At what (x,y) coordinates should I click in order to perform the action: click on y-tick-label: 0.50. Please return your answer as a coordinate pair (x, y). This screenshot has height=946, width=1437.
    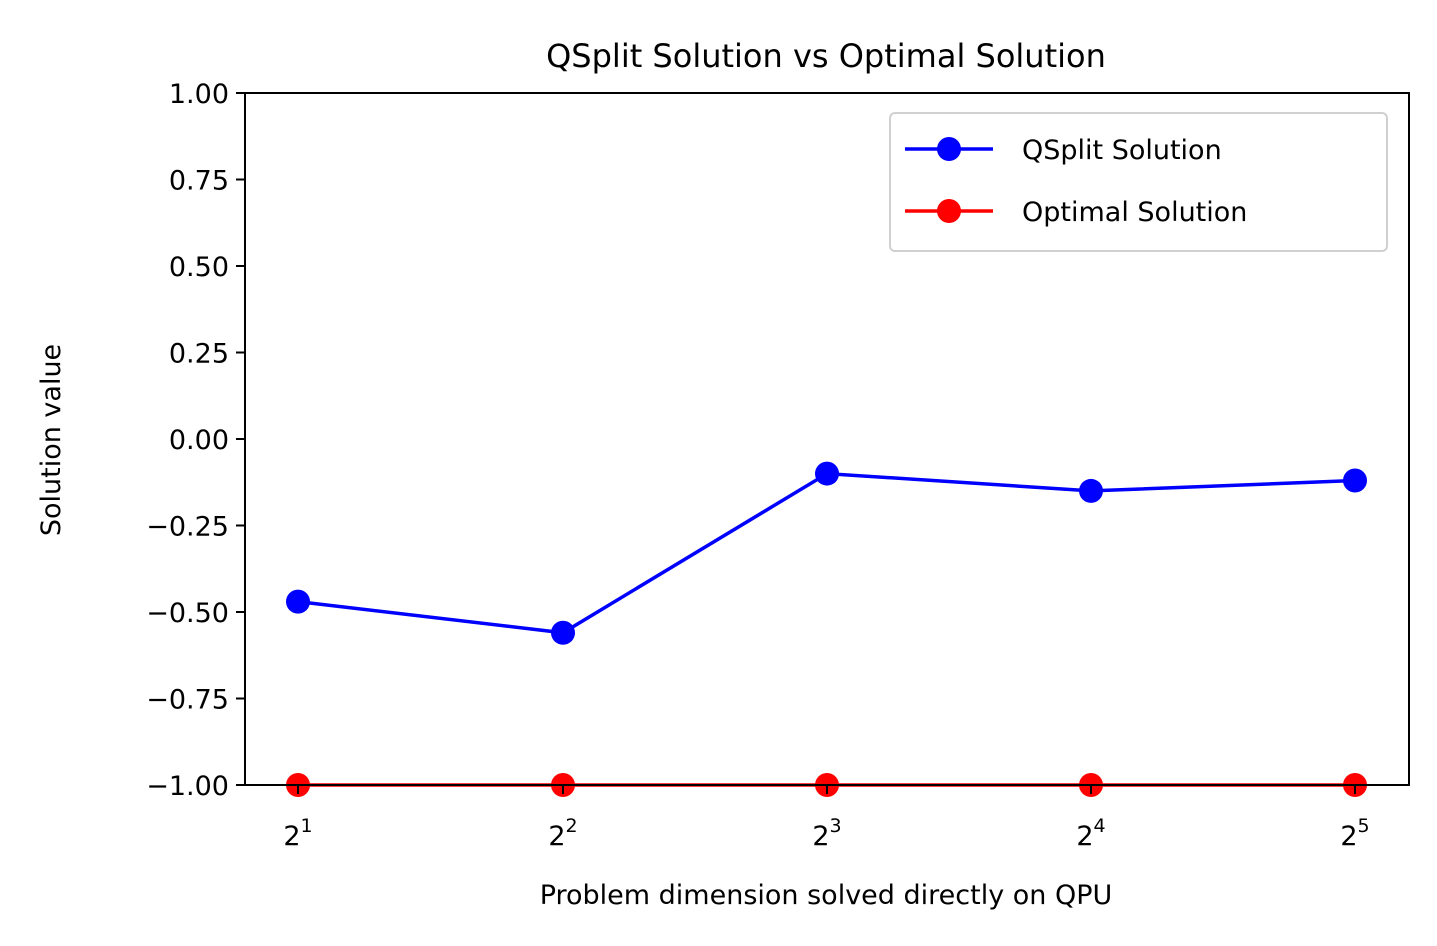
    Looking at the image, I should click on (199, 267).